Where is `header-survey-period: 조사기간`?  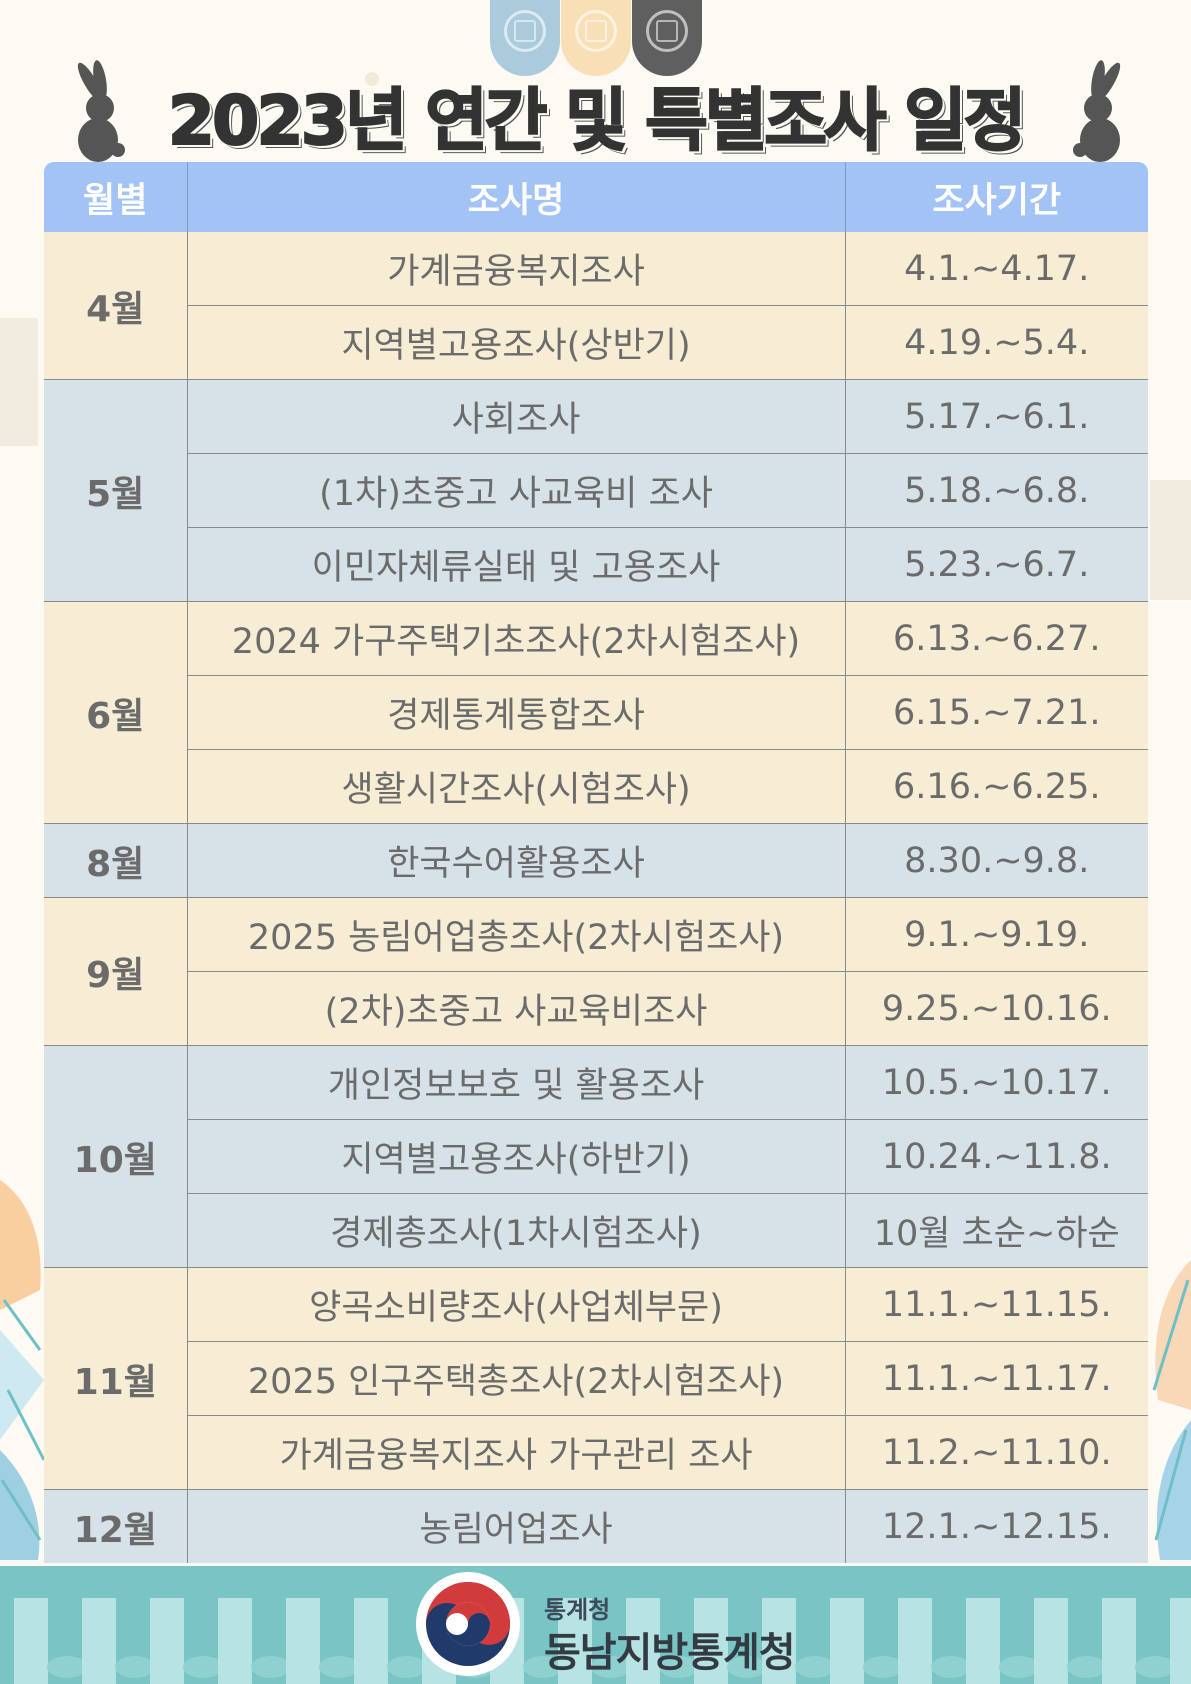
header-survey-period: 조사기간 is located at coordinates (996, 197).